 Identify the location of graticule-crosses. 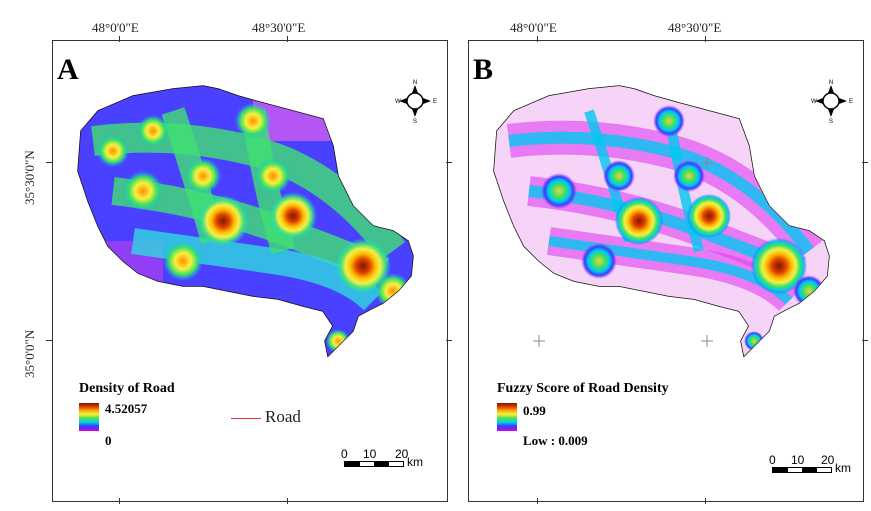
(623, 252).